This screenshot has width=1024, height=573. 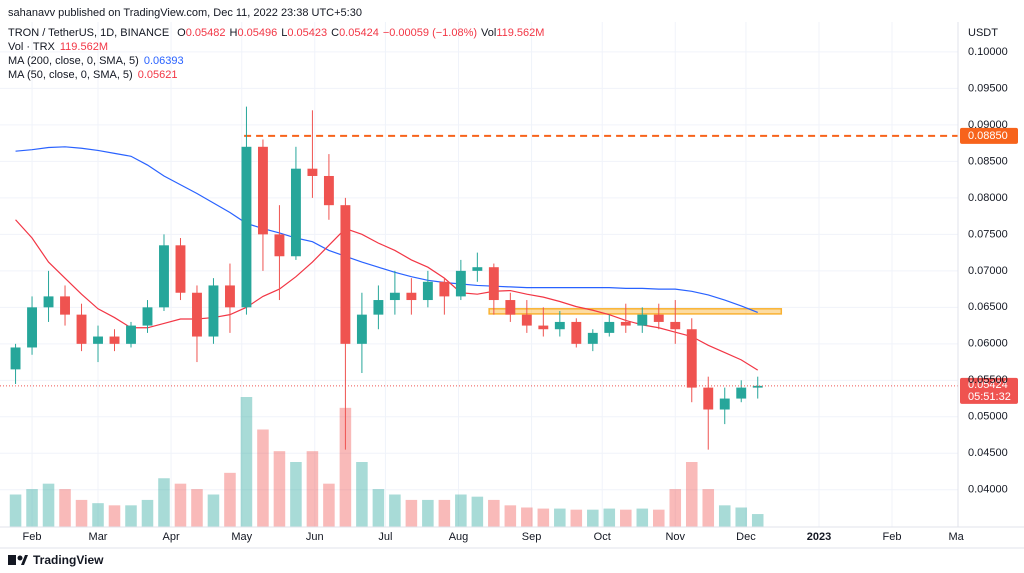 What do you see at coordinates (635, 311) in the screenshot?
I see `zone` at bounding box center [635, 311].